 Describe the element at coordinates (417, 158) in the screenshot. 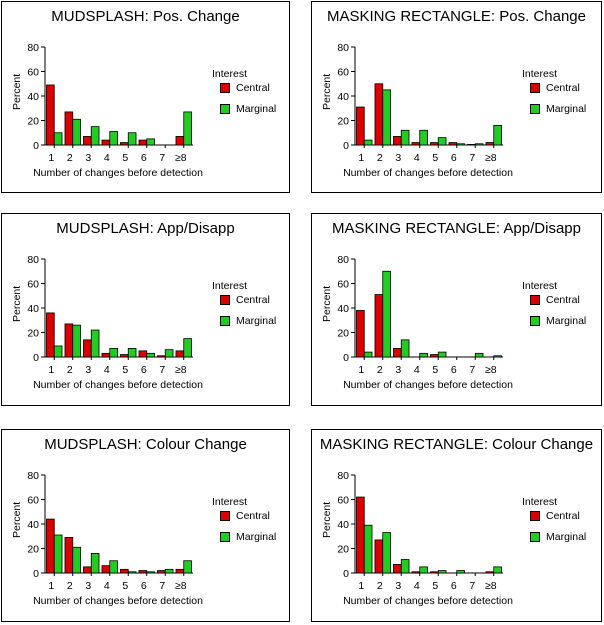

I see `x-tick-label: 4` at that location.